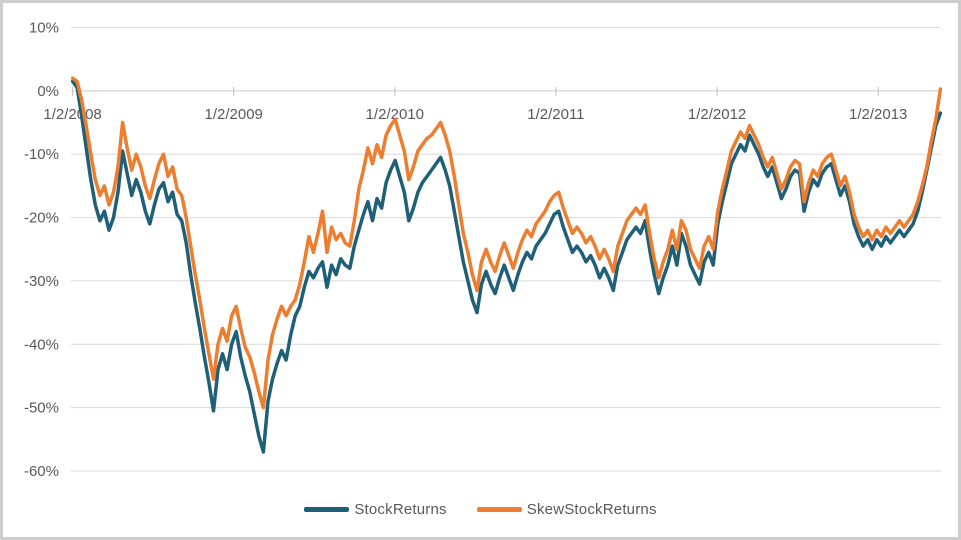 This screenshot has height=540, width=961. What do you see at coordinates (41, 154) in the screenshot?
I see `y-tick-label: -10%` at bounding box center [41, 154].